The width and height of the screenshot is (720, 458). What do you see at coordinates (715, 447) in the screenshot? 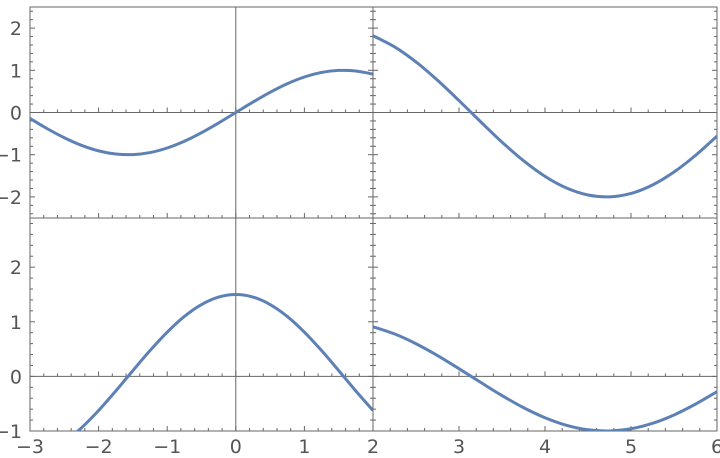
I see `x-tick-label: 6` at bounding box center [715, 447].